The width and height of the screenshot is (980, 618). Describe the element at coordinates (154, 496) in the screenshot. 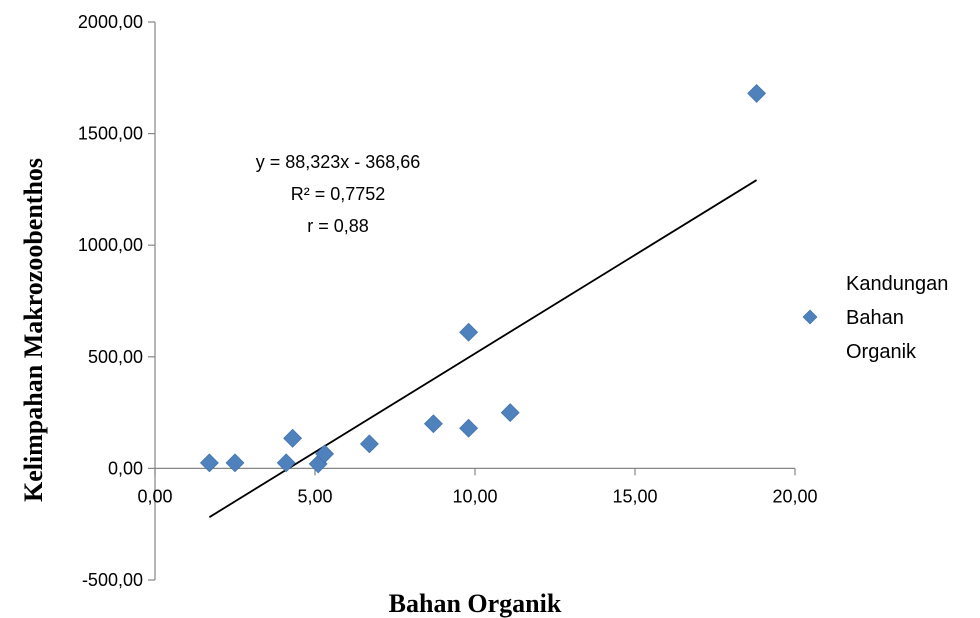

I see `x-tick-label: 0,00` at that location.